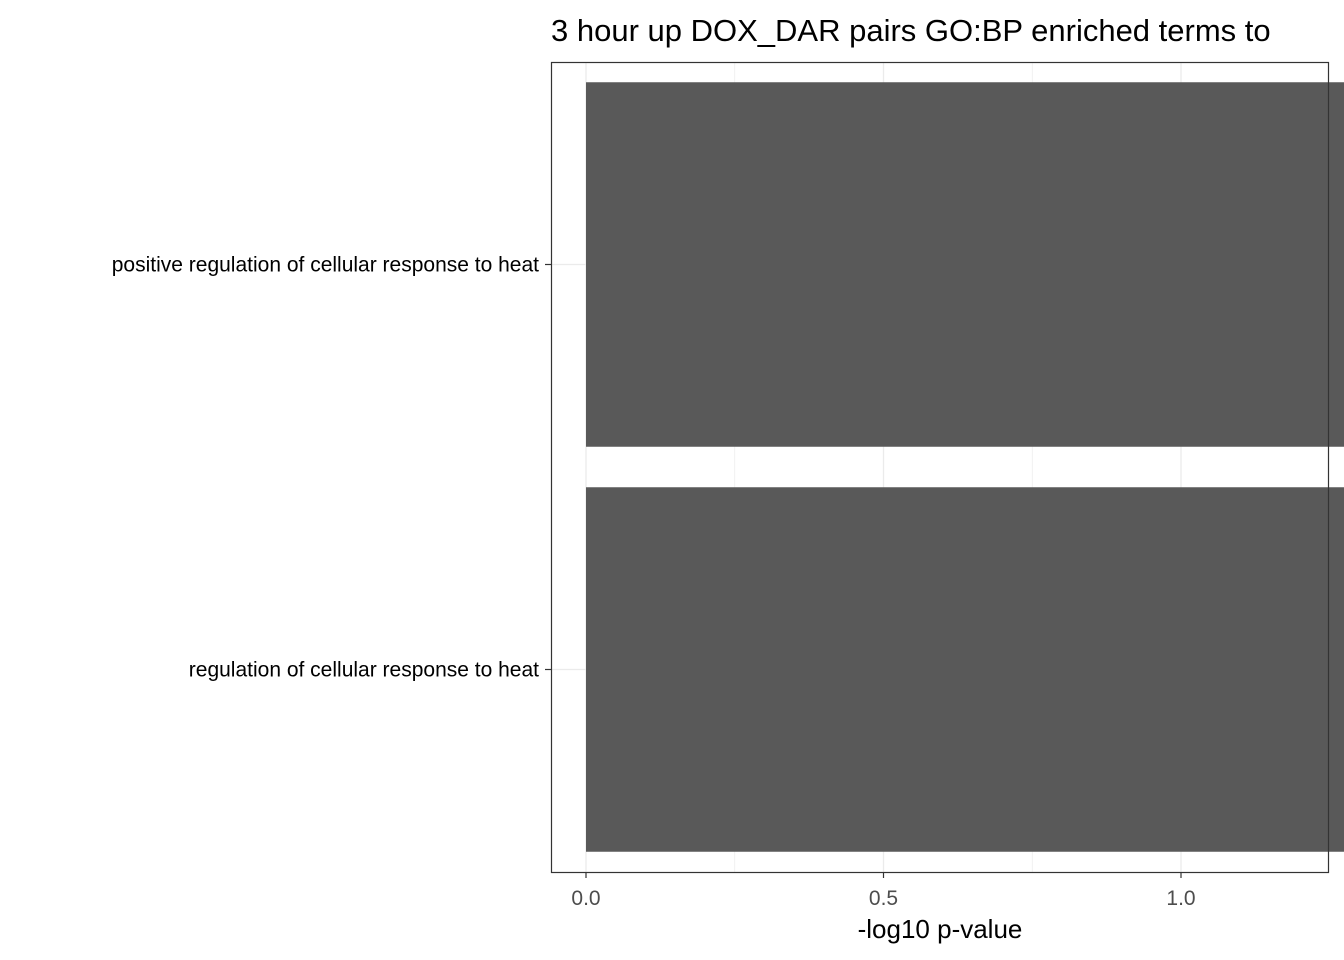 The width and height of the screenshot is (1344, 960). What do you see at coordinates (364, 670) in the screenshot?
I see `y-tick-label: regulation of cellular response to heat` at bounding box center [364, 670].